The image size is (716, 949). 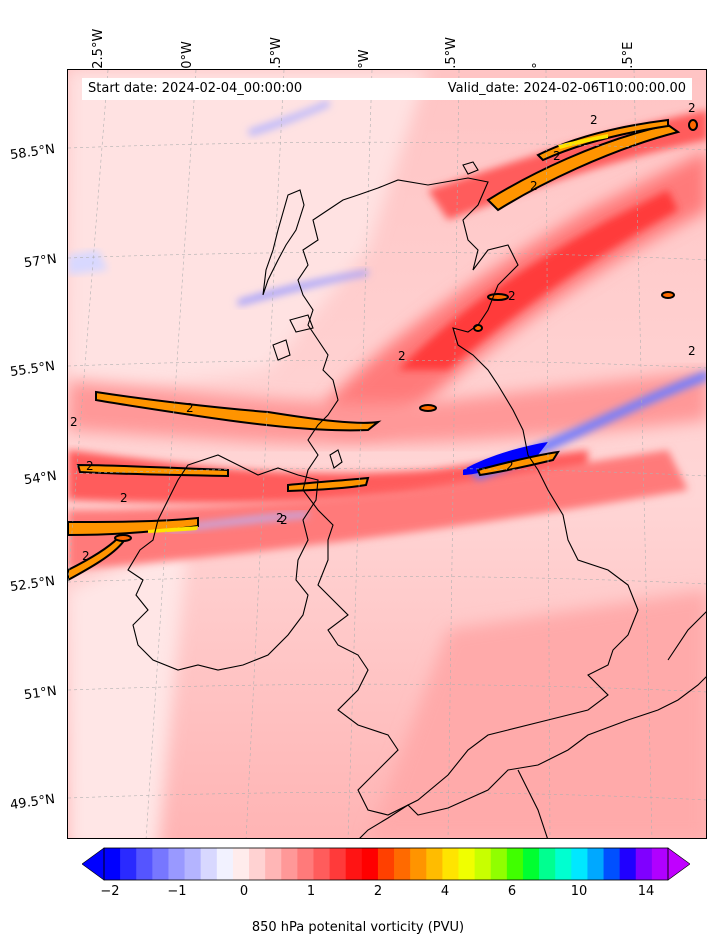 I want to click on pv-negative-streak-south, so click(x=238, y=522).